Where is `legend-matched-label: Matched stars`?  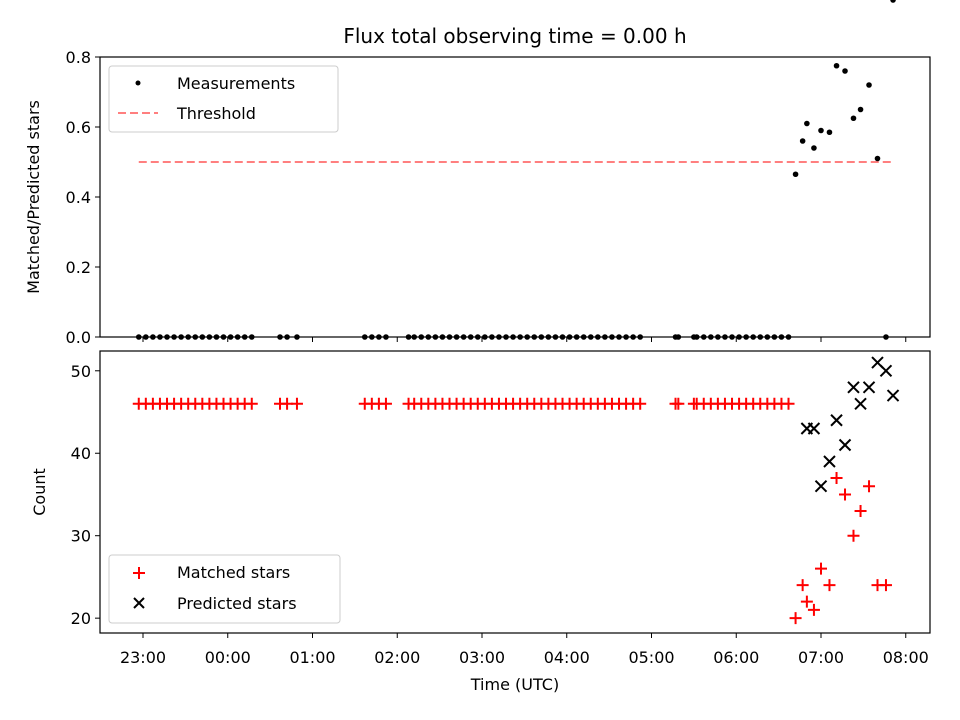 legend-matched-label: Matched stars is located at coordinates (233, 572).